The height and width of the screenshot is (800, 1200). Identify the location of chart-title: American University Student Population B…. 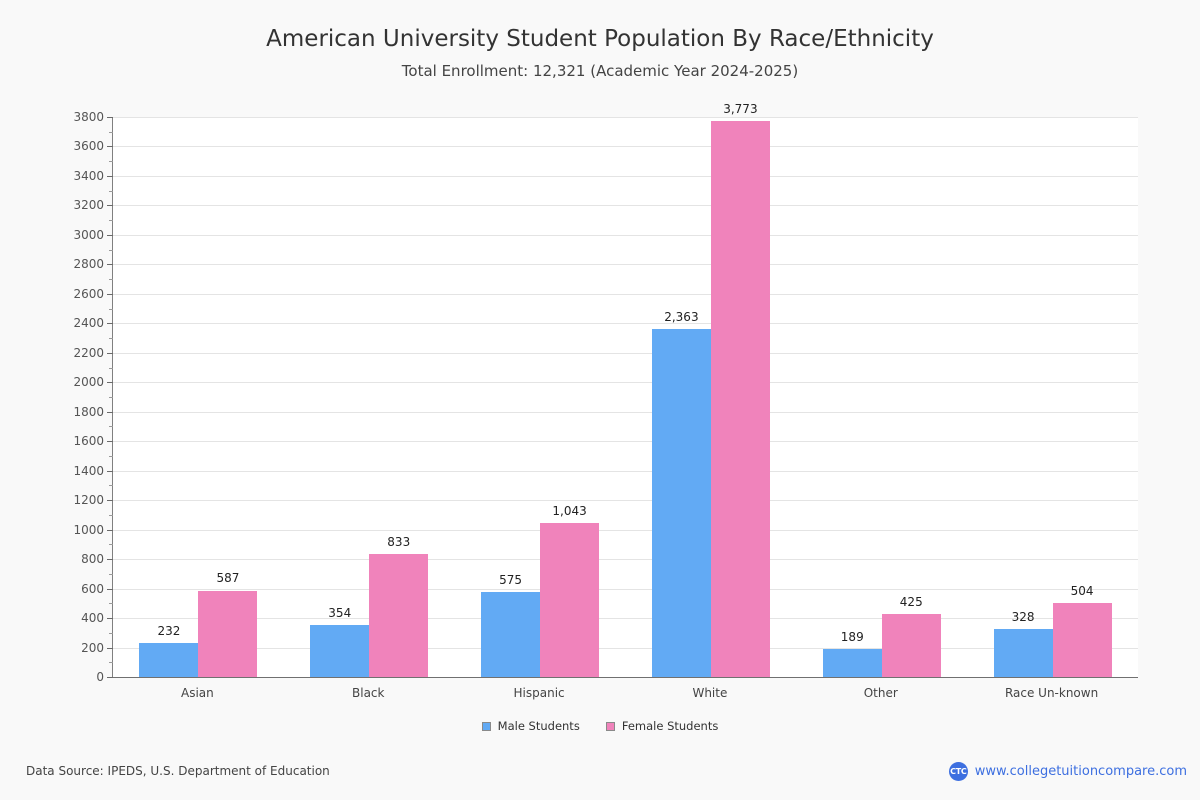
(600, 39).